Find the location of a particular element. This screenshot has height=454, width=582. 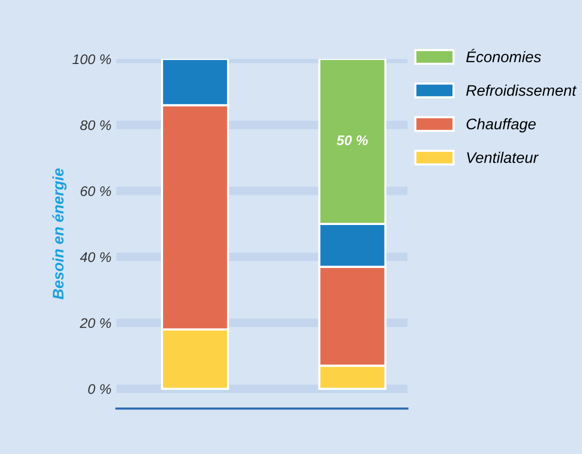

y-axis-title: Besoin en énergie is located at coordinates (59, 234).